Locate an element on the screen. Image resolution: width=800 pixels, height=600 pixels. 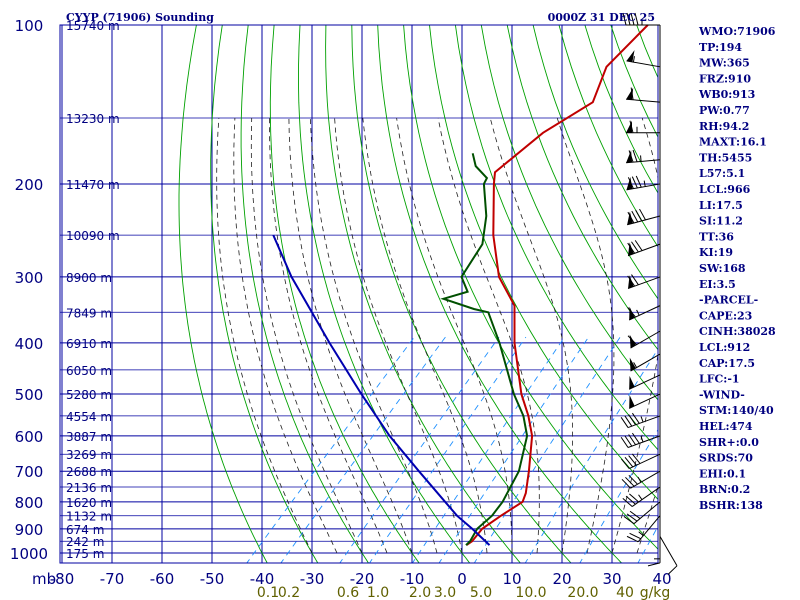
stat-entry: BSHR:138 is located at coordinates (731, 505).